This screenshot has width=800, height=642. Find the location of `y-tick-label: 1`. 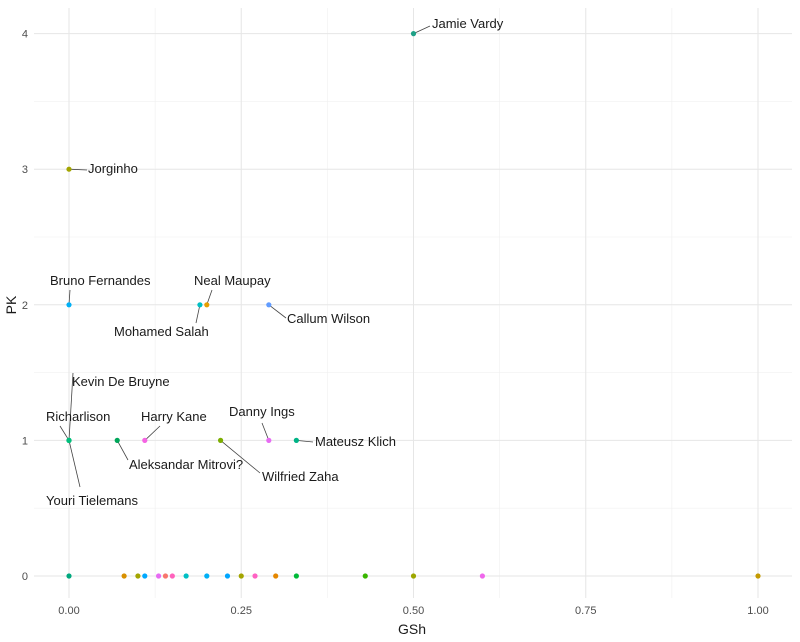

y-tick-label: 1 is located at coordinates (25, 441).